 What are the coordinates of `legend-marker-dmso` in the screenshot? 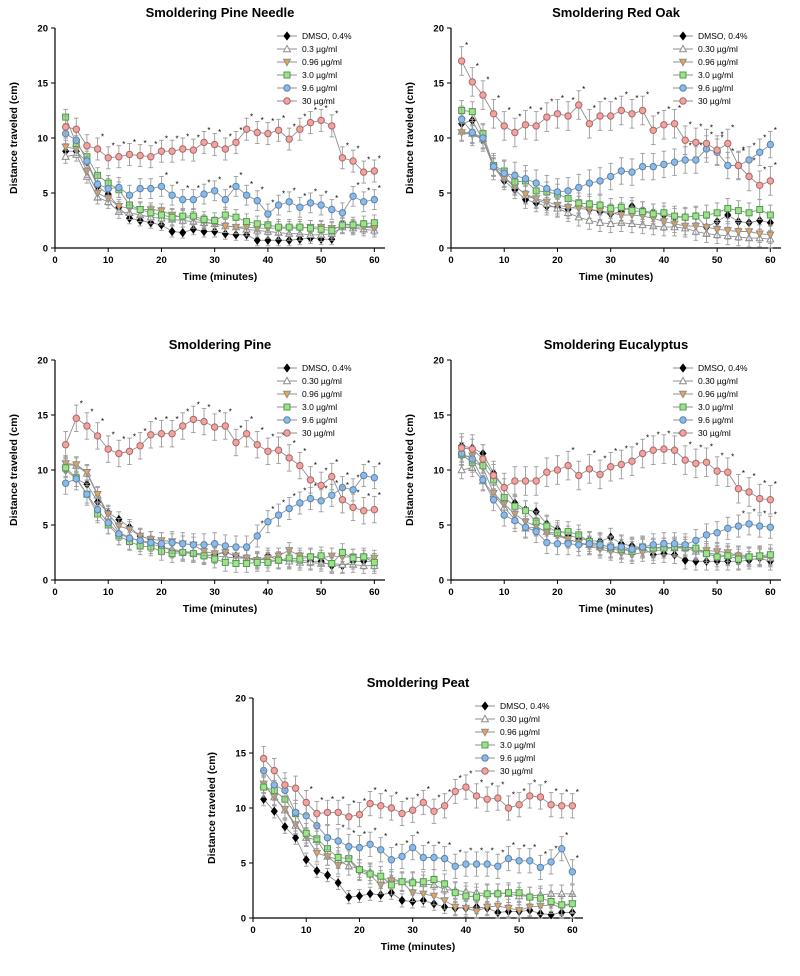 It's located at (485, 706).